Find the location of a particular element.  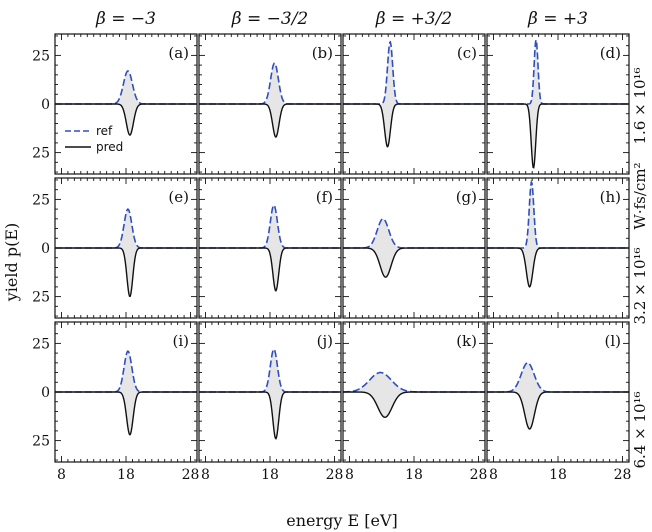

legend-pred-label: pred is located at coordinates (109, 147).